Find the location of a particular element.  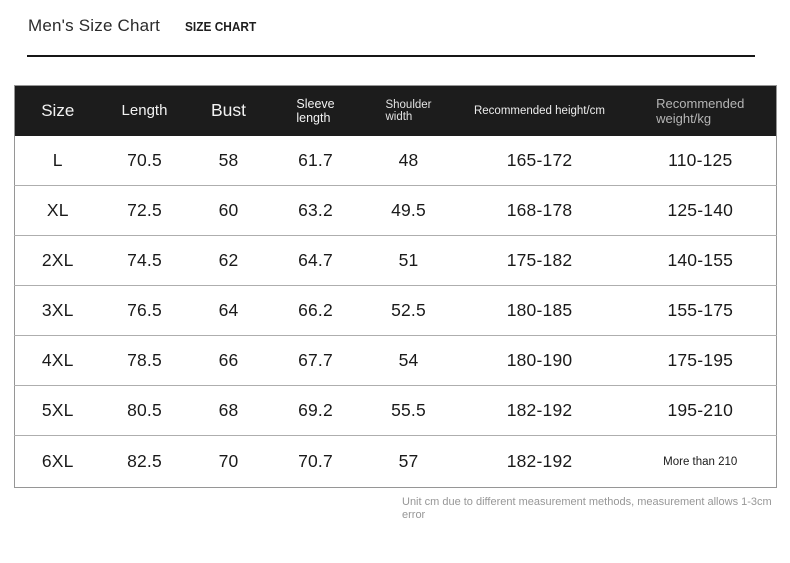

cell-recommended-weight: More than 210 is located at coordinates (700, 461).